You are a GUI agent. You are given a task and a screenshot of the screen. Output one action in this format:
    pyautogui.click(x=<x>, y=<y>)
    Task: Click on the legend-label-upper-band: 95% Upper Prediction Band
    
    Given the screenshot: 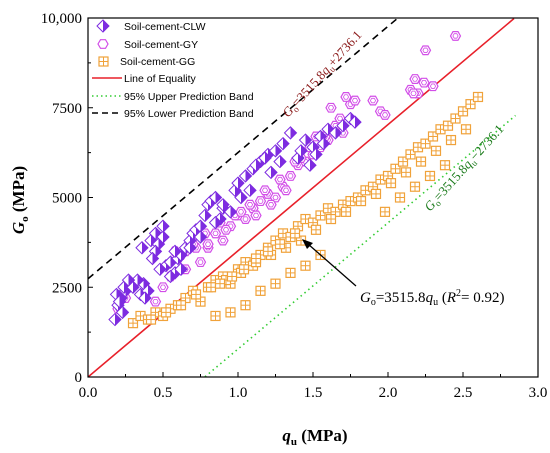 What is the action you would take?
    pyautogui.click(x=189, y=97)
    